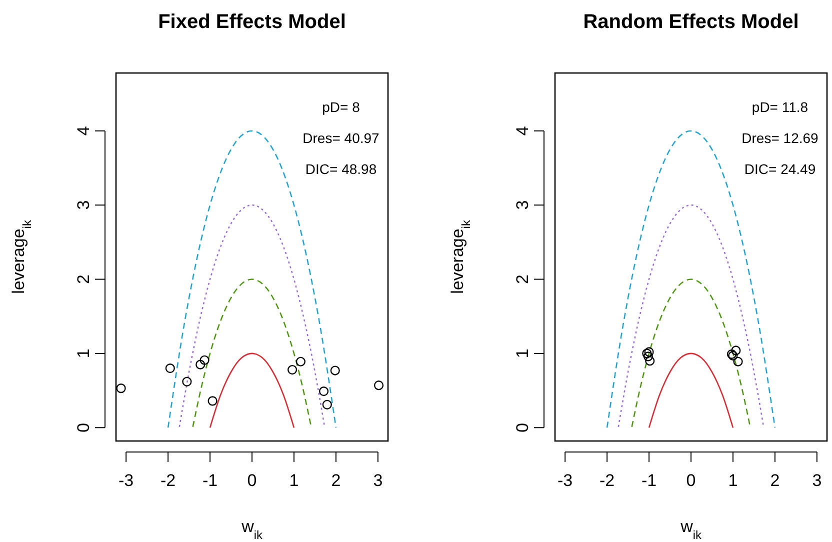 This screenshot has width=832, height=542. What do you see at coordinates (780, 138) in the screenshot?
I see `annotation: Dres= 12.69` at bounding box center [780, 138].